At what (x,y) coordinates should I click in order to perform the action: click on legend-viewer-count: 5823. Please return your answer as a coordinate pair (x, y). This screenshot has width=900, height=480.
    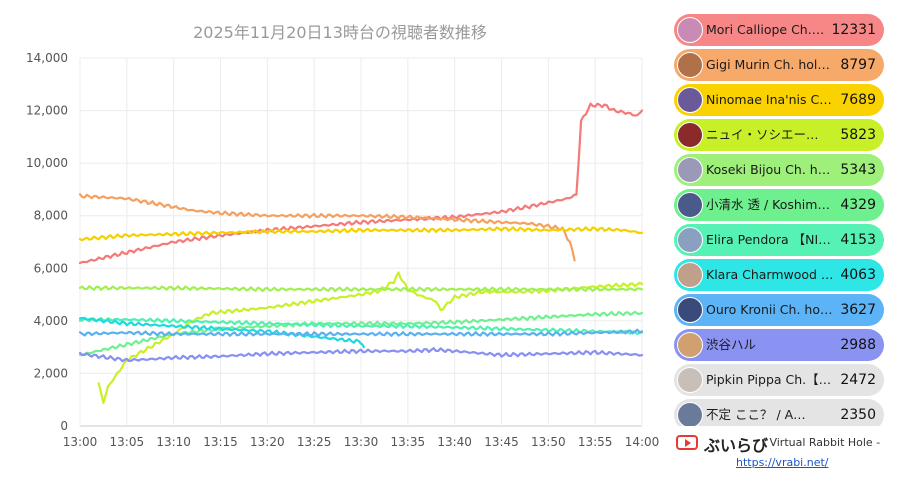
    Looking at the image, I should click on (858, 135).